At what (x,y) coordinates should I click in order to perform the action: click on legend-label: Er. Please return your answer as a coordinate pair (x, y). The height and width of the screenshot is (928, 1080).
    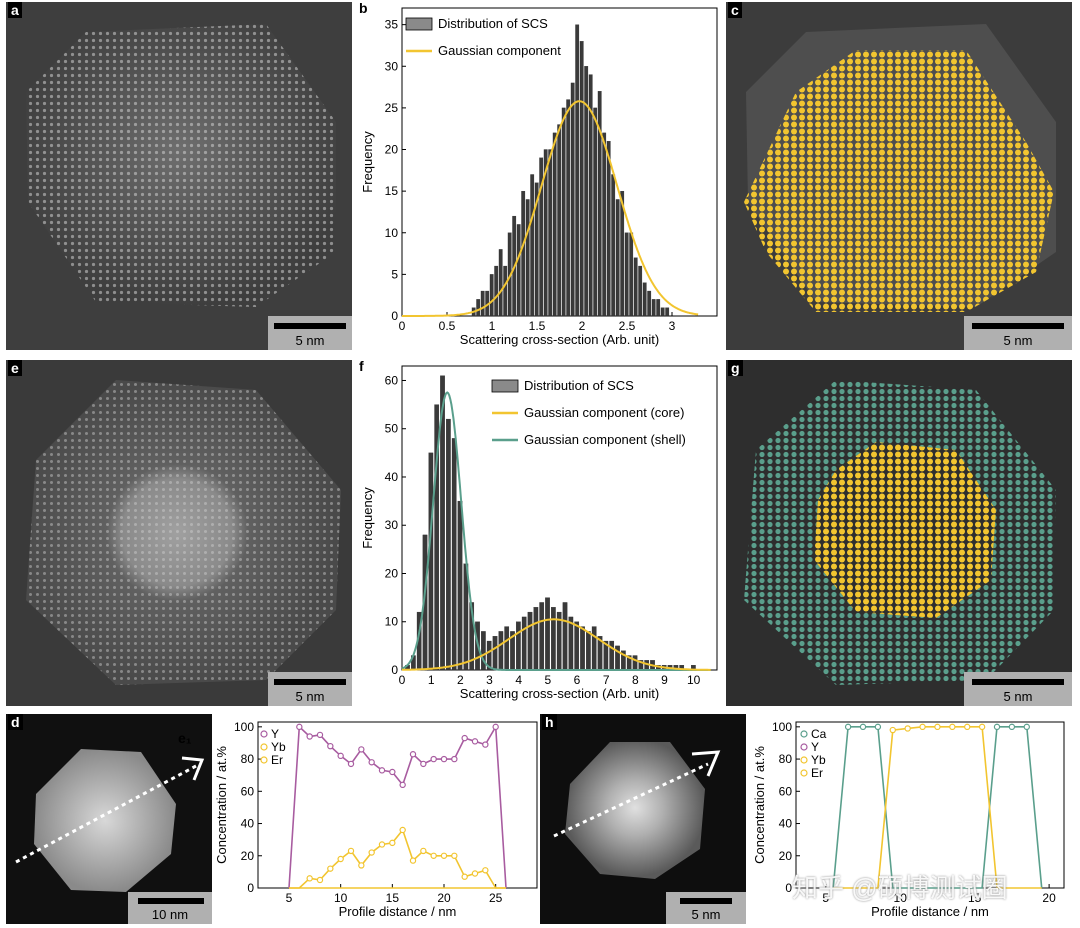
    Looking at the image, I should click on (817, 773).